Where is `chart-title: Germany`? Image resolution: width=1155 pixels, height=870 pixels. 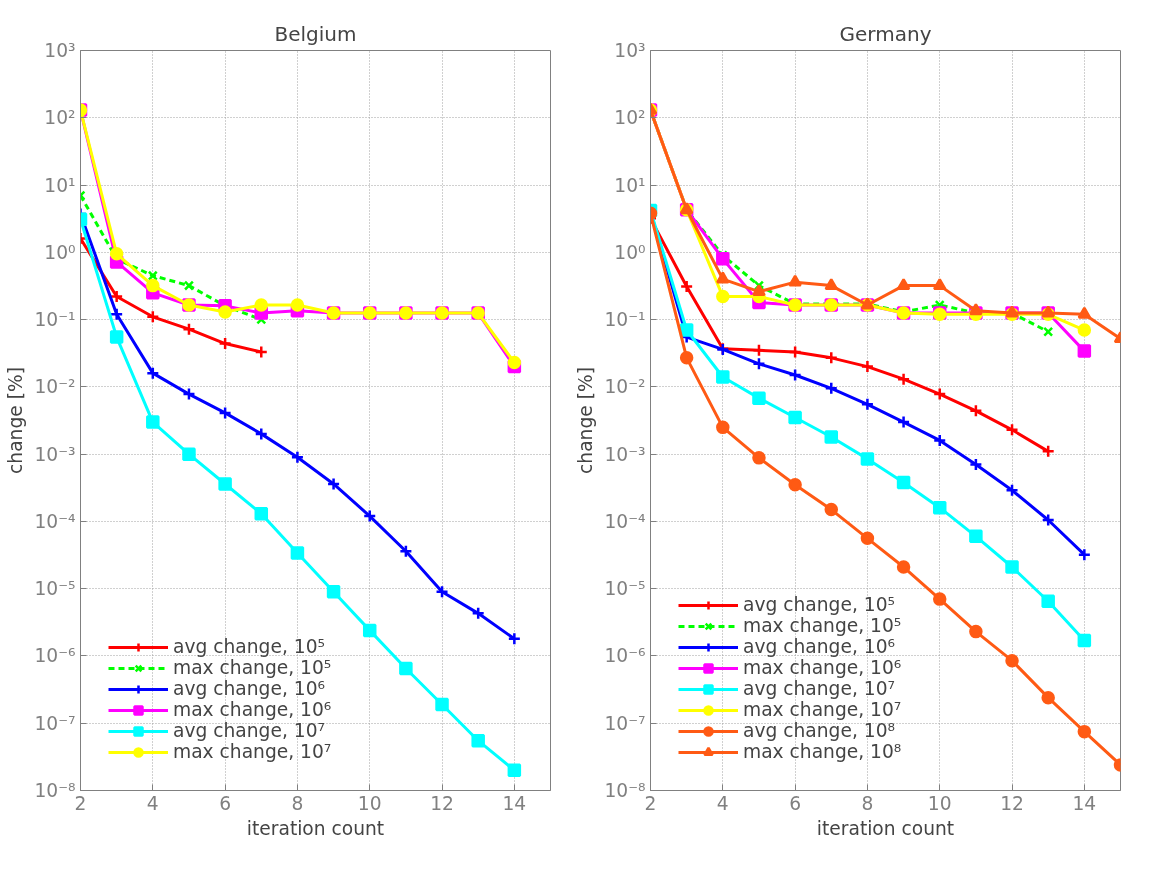 chart-title: Germany is located at coordinates (885, 33).